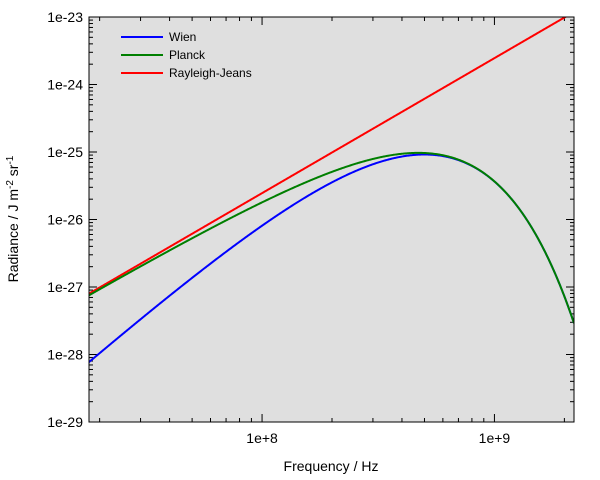 Image resolution: width=600 pixels, height=480 pixels. What do you see at coordinates (495, 438) in the screenshot?
I see `x-tick-label: 1e+9` at bounding box center [495, 438].